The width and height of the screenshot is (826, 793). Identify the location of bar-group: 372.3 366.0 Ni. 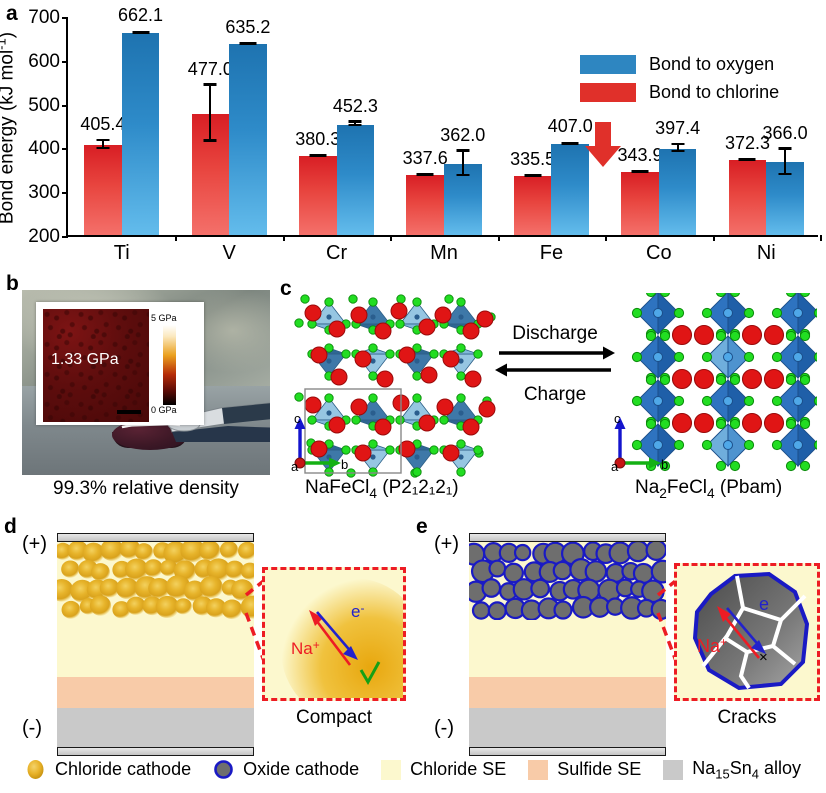
(766, 141).